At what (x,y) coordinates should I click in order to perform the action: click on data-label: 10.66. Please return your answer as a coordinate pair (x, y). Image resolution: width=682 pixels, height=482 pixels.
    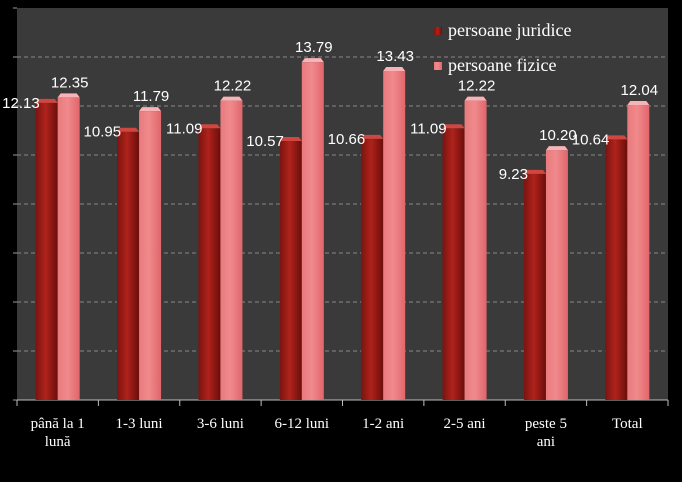
    Looking at the image, I should click on (347, 139).